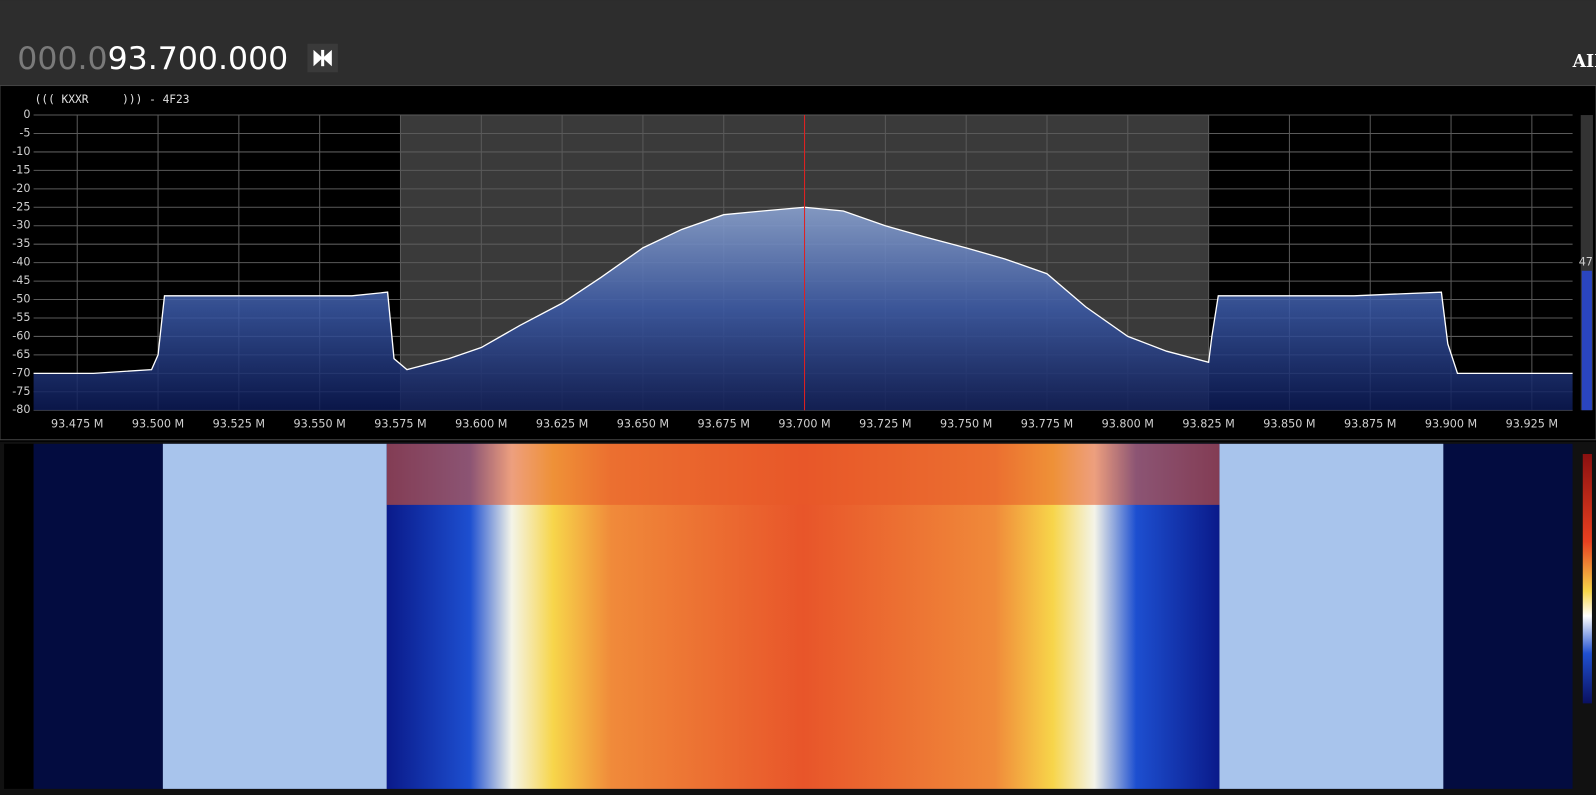  What do you see at coordinates (21, 335) in the screenshot?
I see `y-tick-label: -60` at bounding box center [21, 335].